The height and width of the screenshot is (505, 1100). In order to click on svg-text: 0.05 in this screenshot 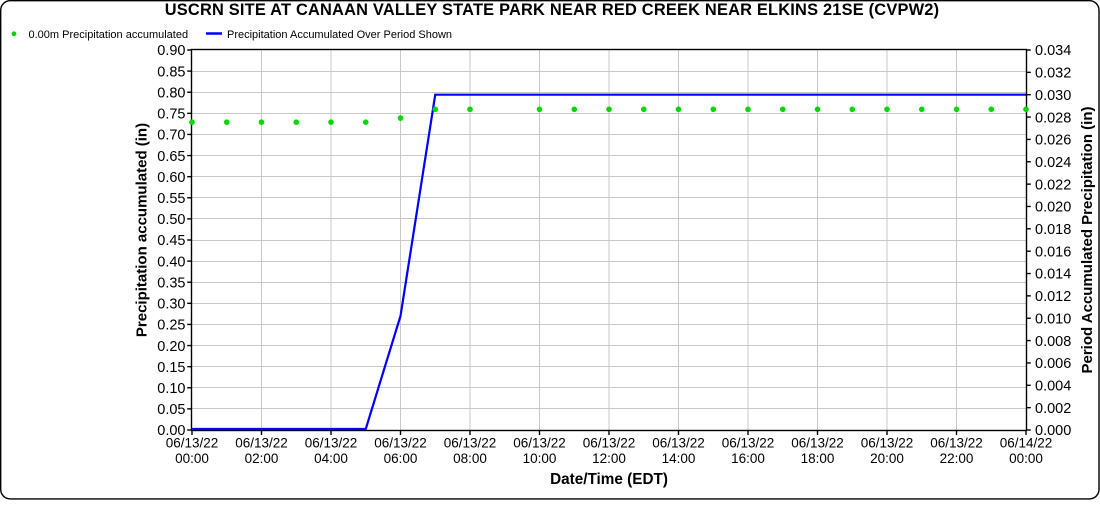, I will do `click(171, 410)`.